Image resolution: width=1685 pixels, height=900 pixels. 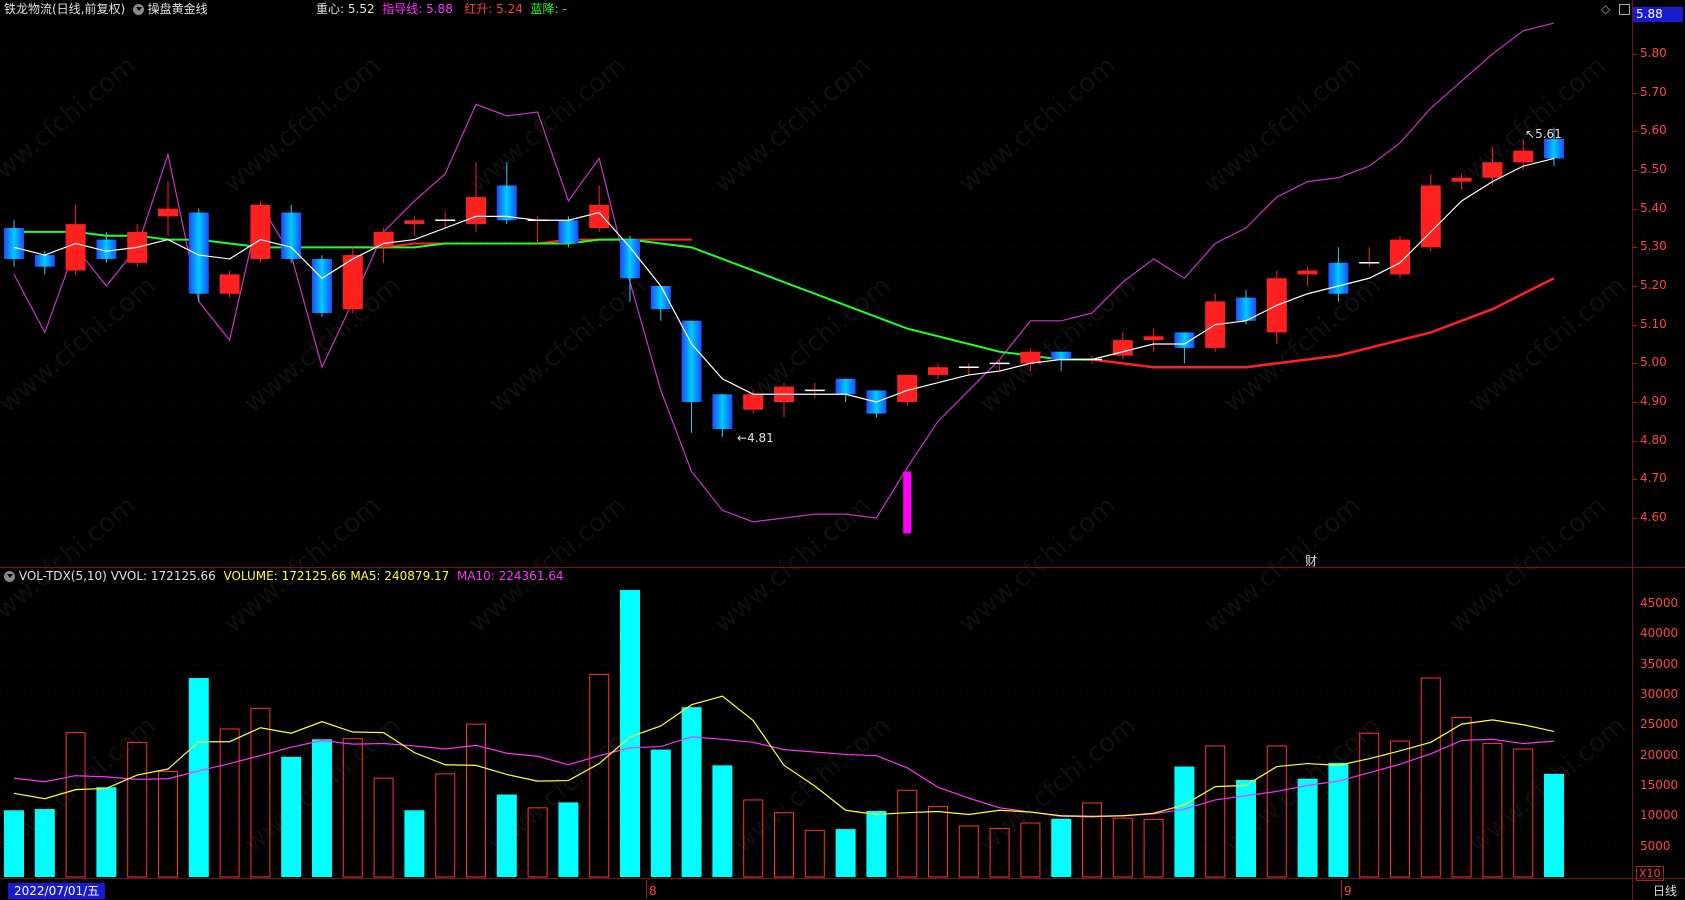 I want to click on indicator-name: 操盘黄金线, so click(x=177, y=9).